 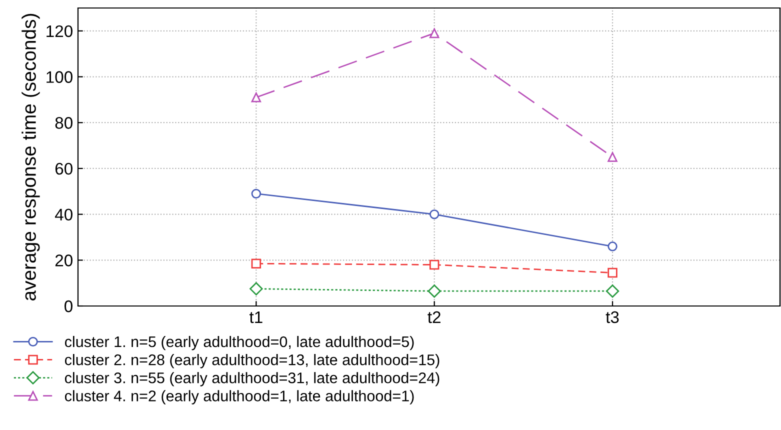 I want to click on y-axis-title: average response time (seconds), so click(x=31, y=157).